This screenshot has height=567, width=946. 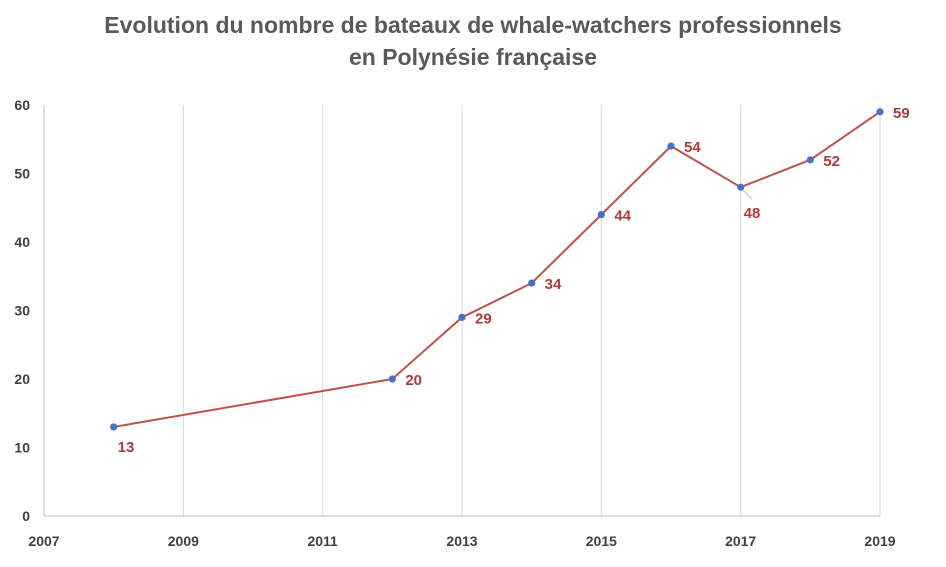 What do you see at coordinates (183, 541) in the screenshot?
I see `x-tick-label-2009: 2009` at bounding box center [183, 541].